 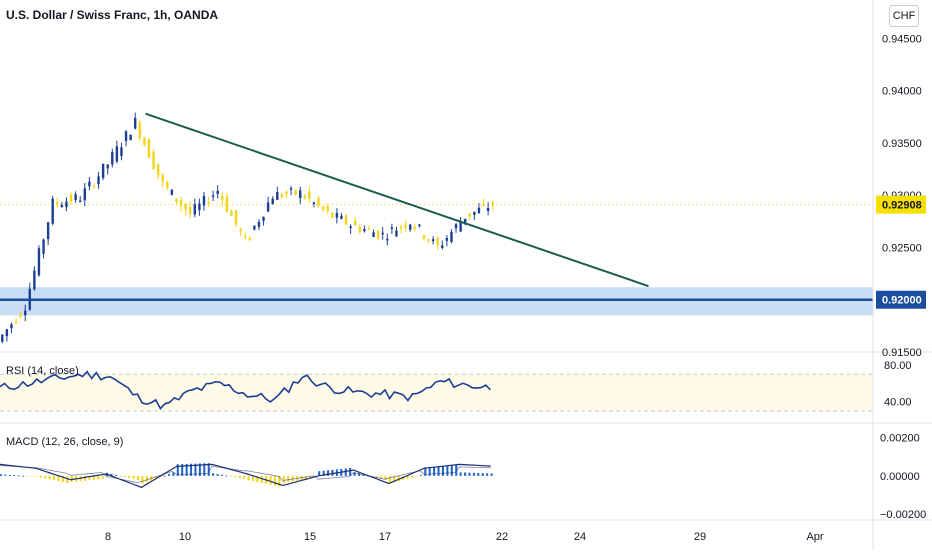 I want to click on rsi-band, so click(x=436, y=392).